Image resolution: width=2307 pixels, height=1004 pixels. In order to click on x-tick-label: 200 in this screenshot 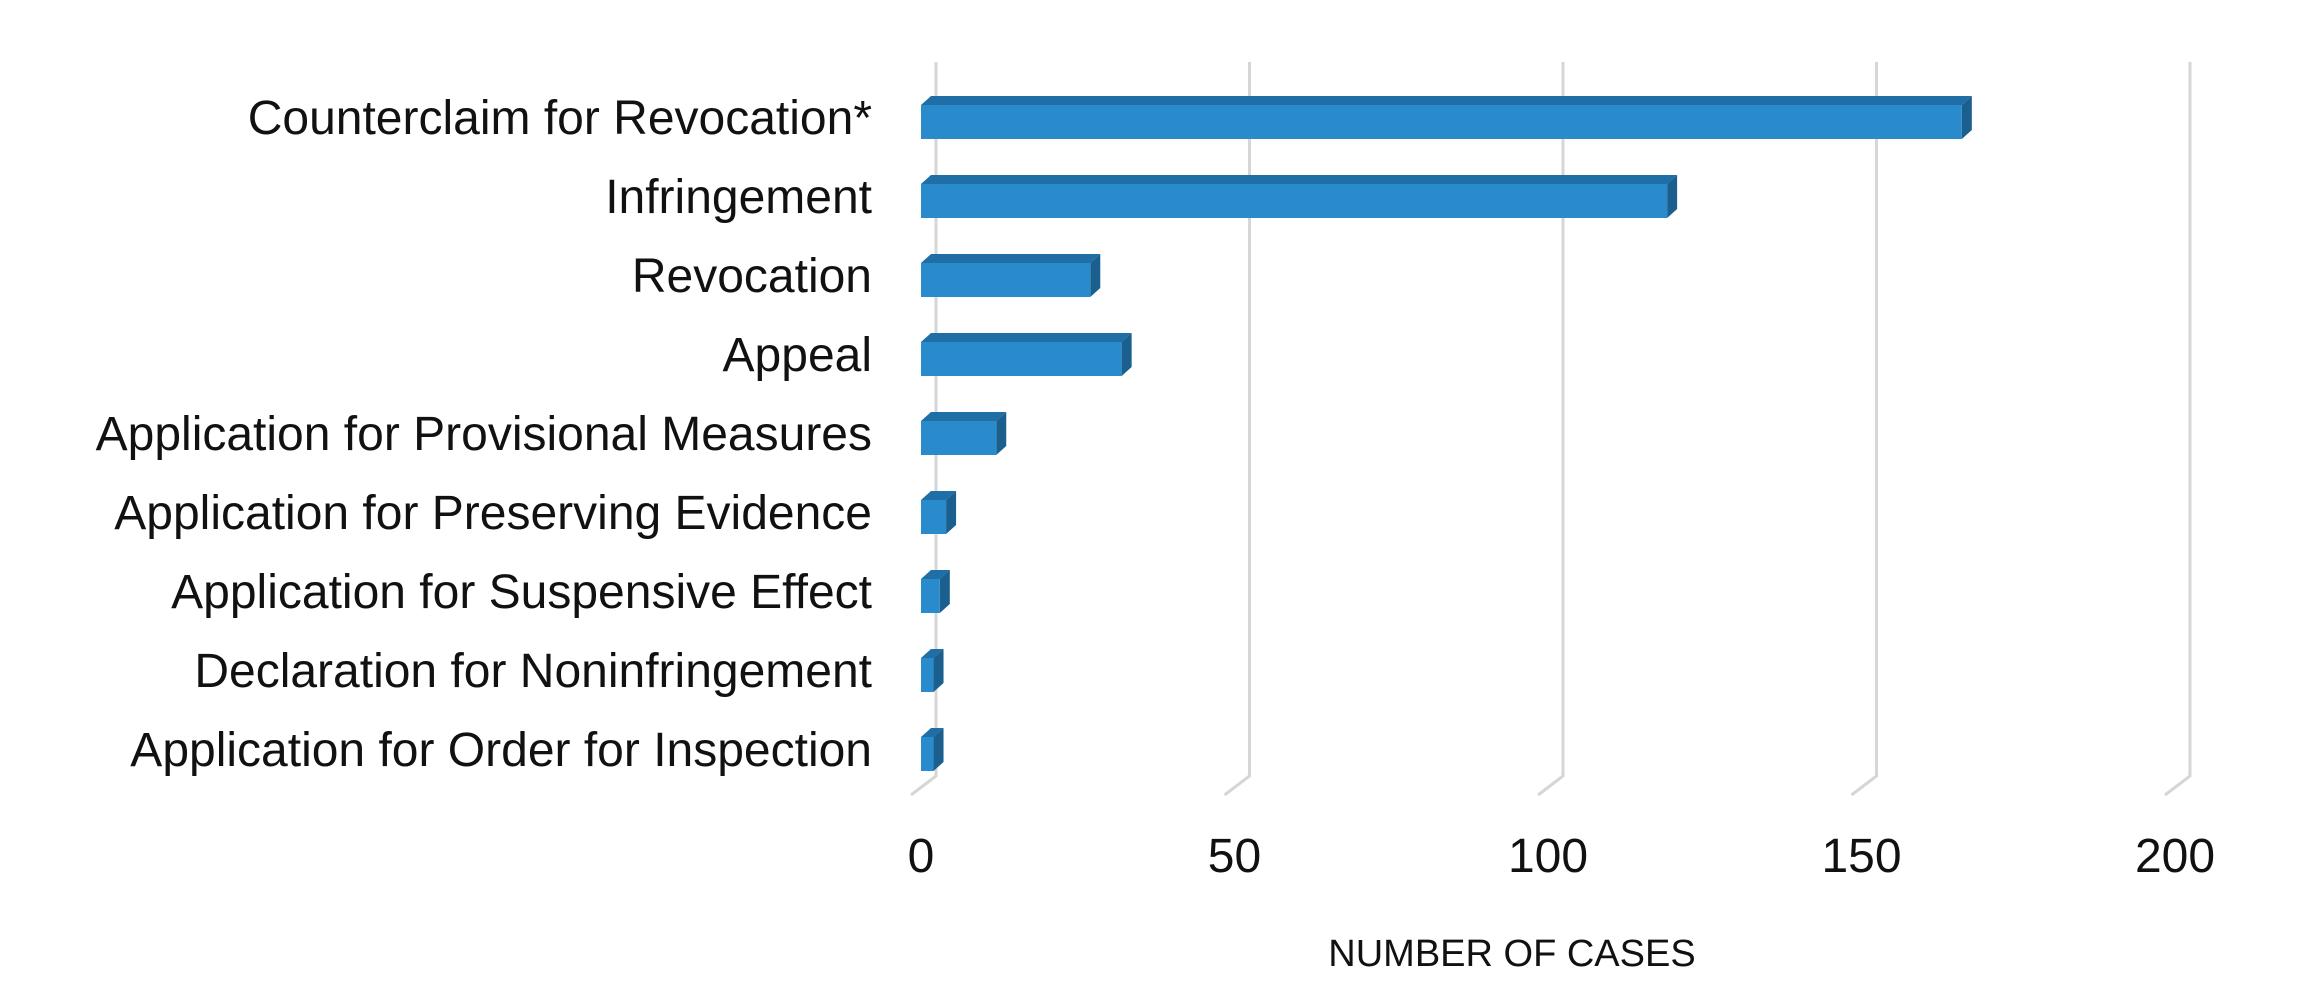, I will do `click(2175, 856)`.